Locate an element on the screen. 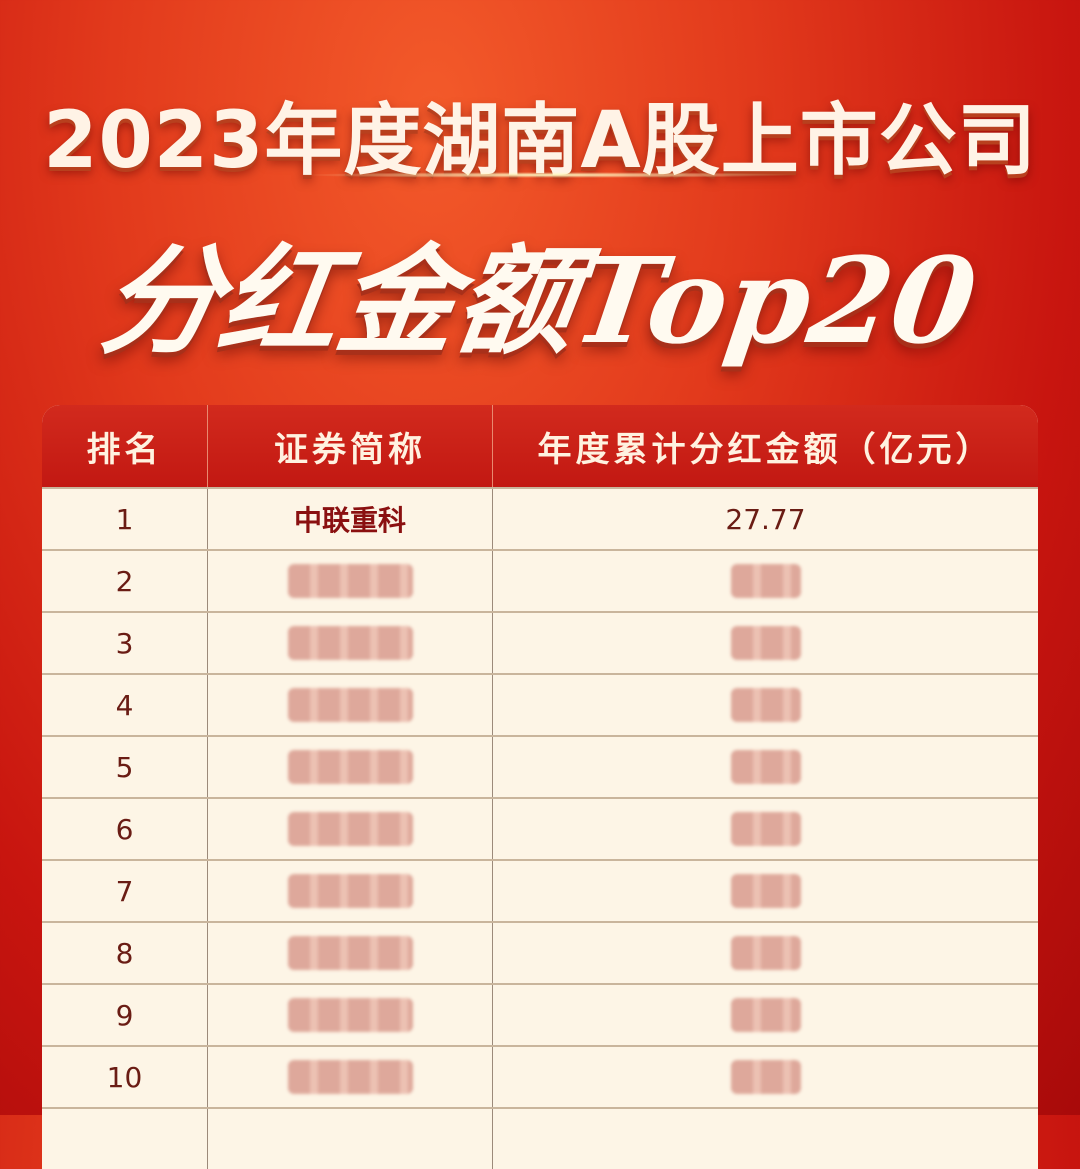  table-row: 9 is located at coordinates (540, 1014).